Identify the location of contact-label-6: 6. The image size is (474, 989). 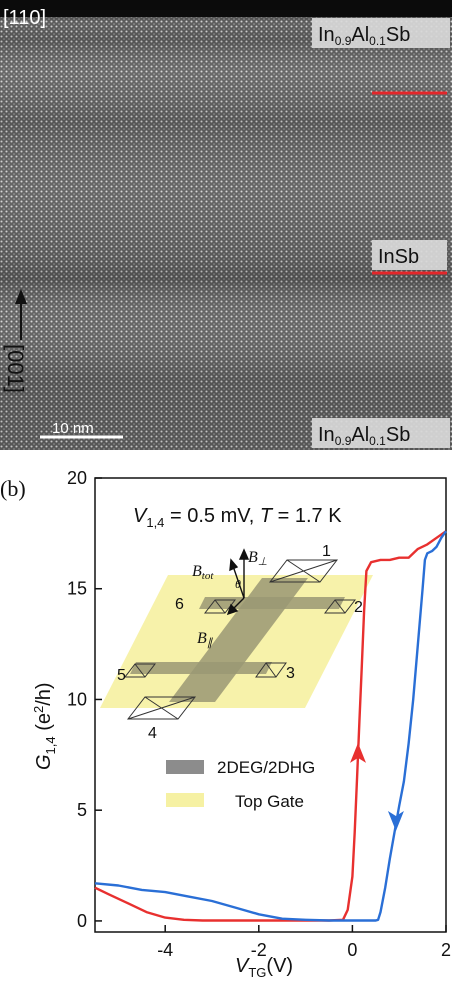
(179, 604).